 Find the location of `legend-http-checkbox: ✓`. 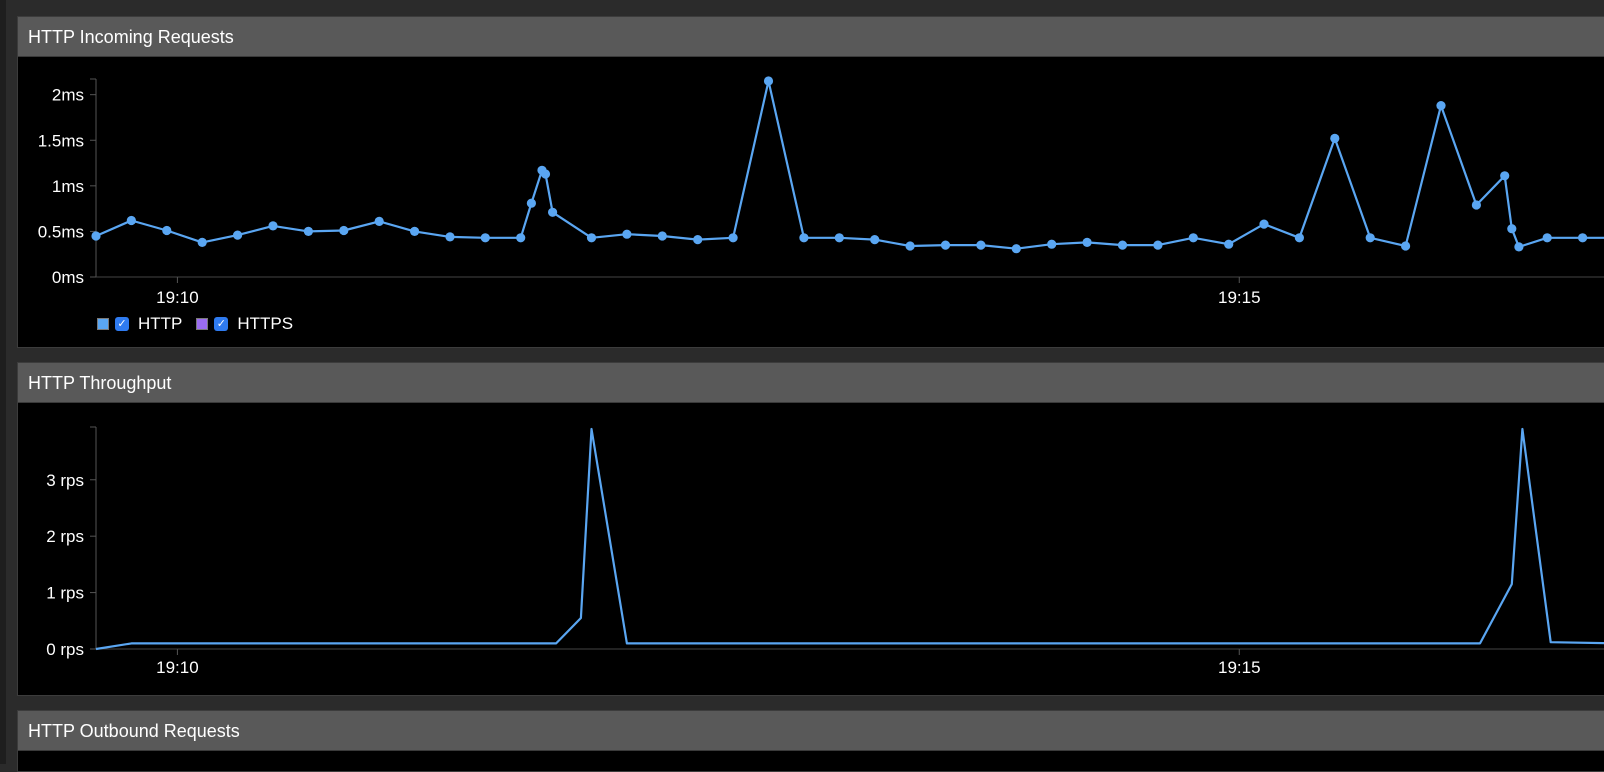

legend-http-checkbox: ✓ is located at coordinates (122, 324).